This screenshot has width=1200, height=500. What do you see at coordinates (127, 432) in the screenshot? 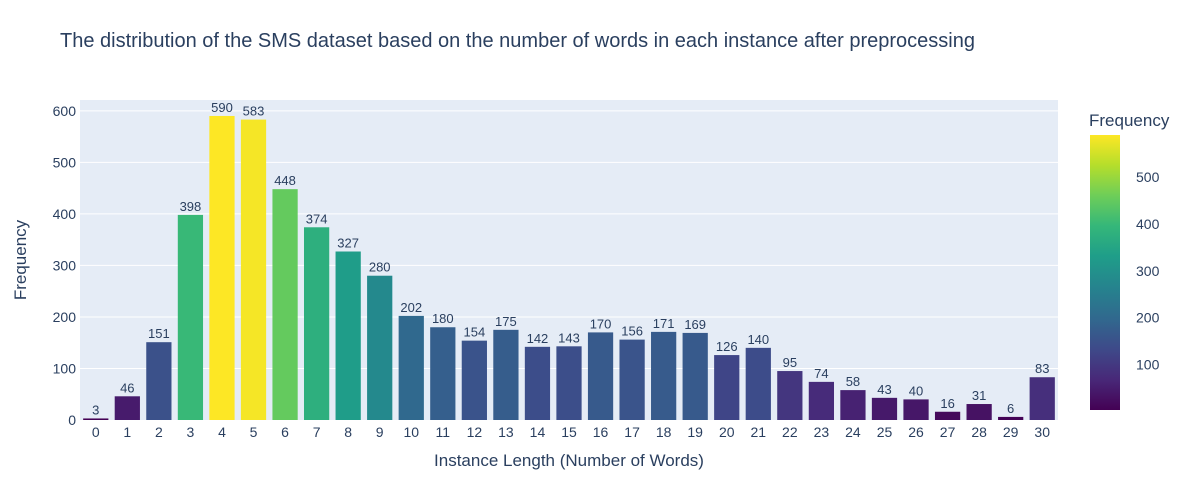
I see `x-tick-label: 1` at bounding box center [127, 432].